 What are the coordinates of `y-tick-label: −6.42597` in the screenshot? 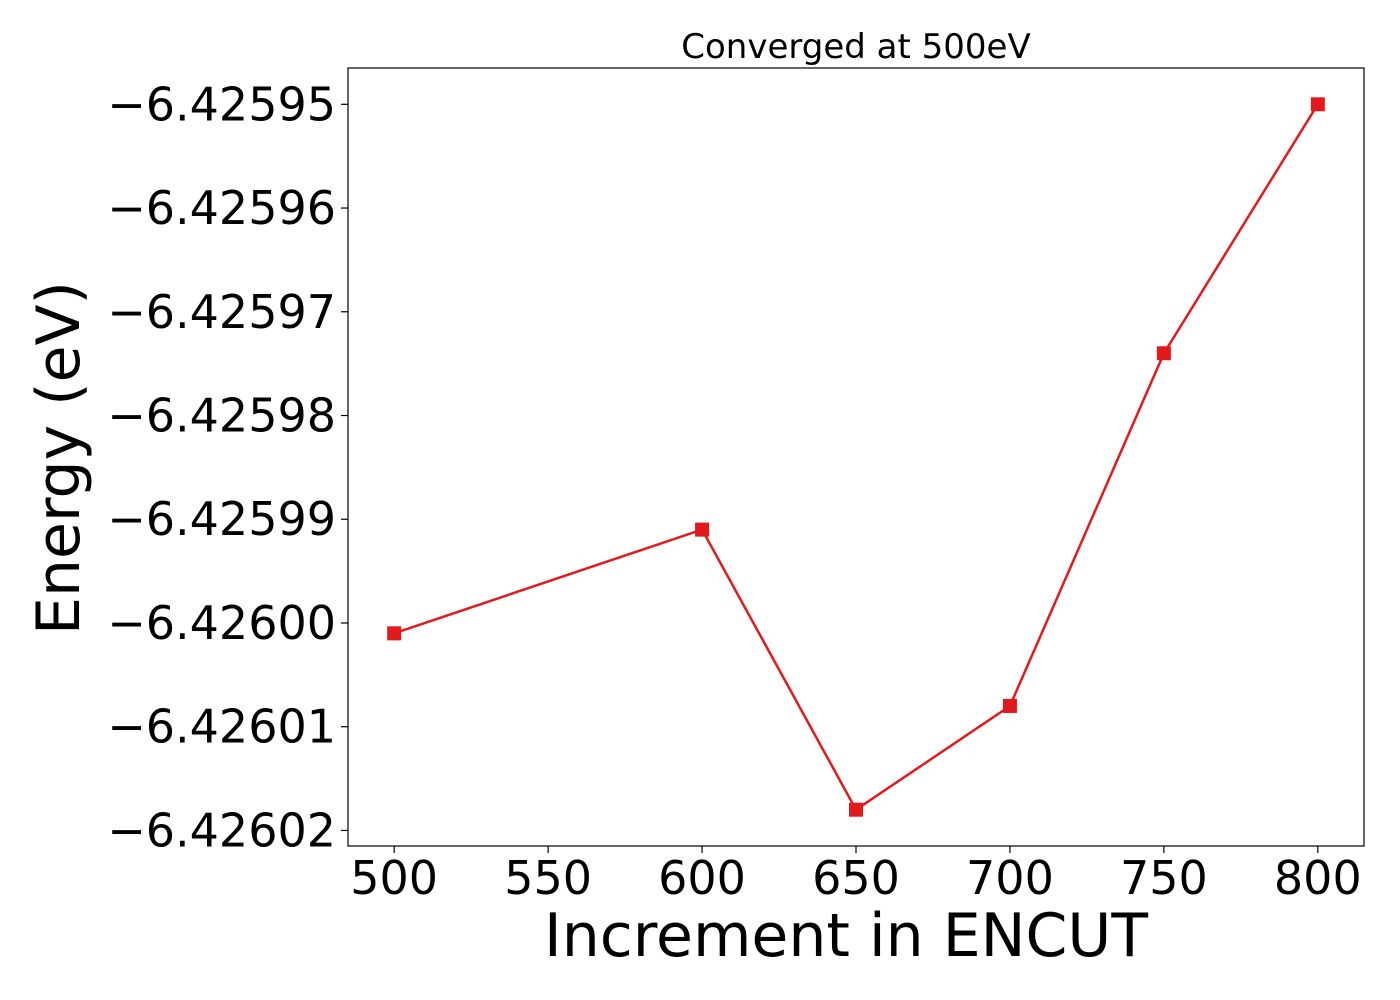 It's located at (221, 312).